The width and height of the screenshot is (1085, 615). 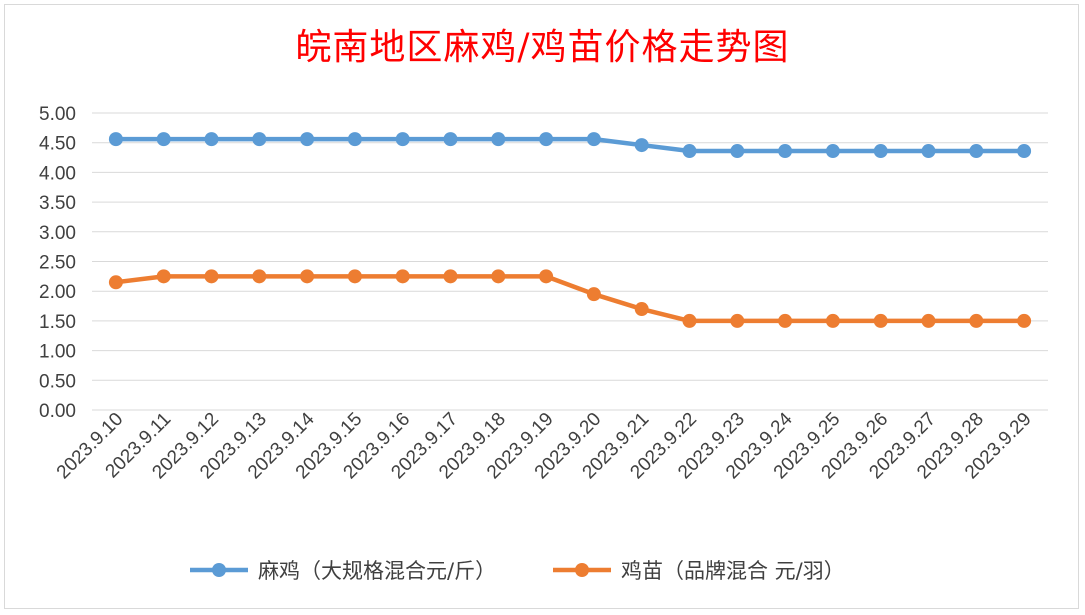 I want to click on y-tick-label: 0.00, so click(x=57, y=411).